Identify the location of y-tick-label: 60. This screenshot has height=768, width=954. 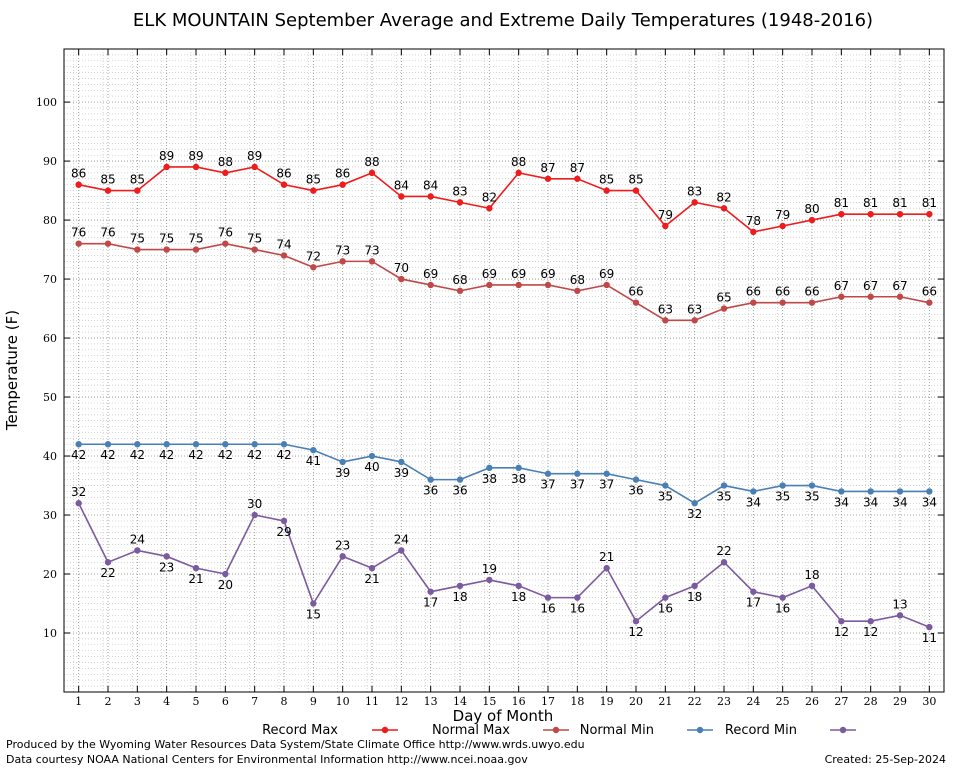
(50, 338).